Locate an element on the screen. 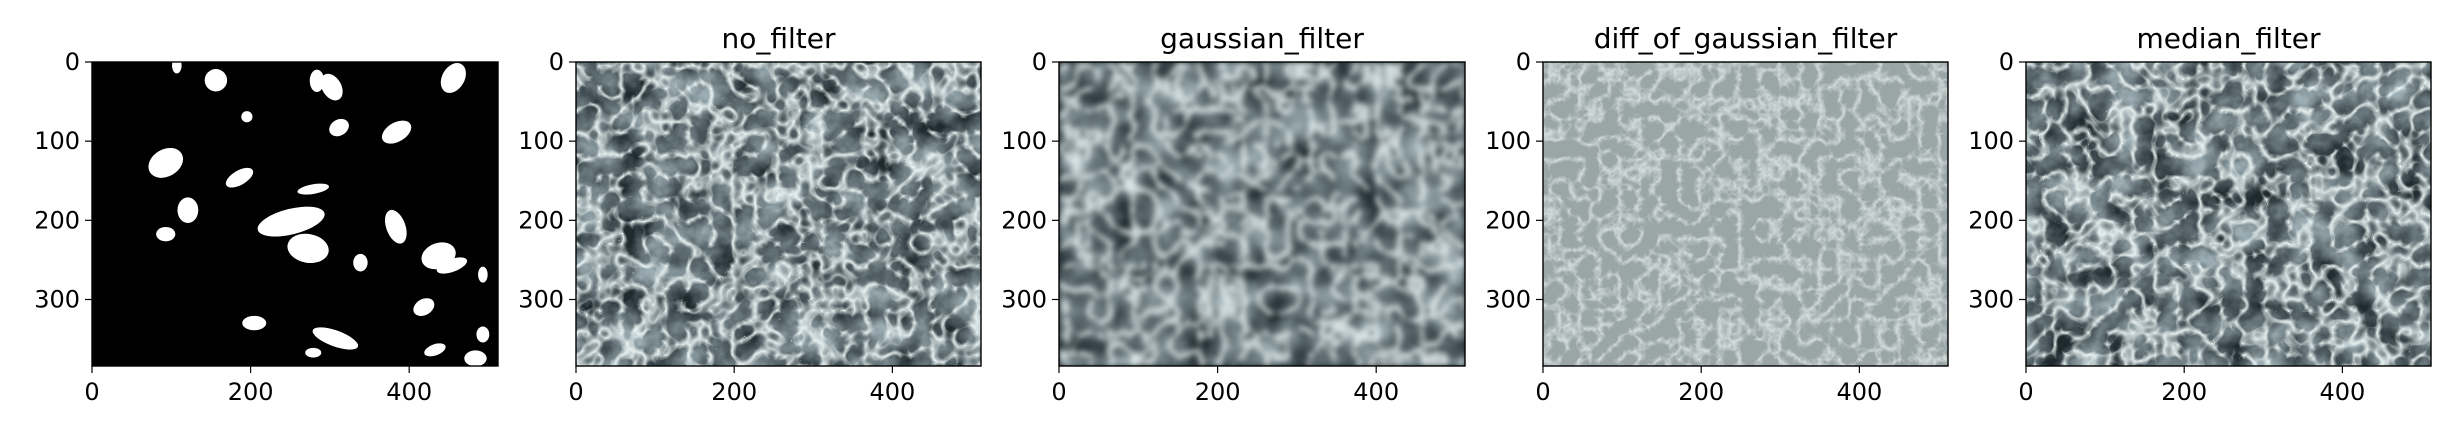 The width and height of the screenshot is (2437, 430). subplot-title: gaussian_filter is located at coordinates (1262, 38).